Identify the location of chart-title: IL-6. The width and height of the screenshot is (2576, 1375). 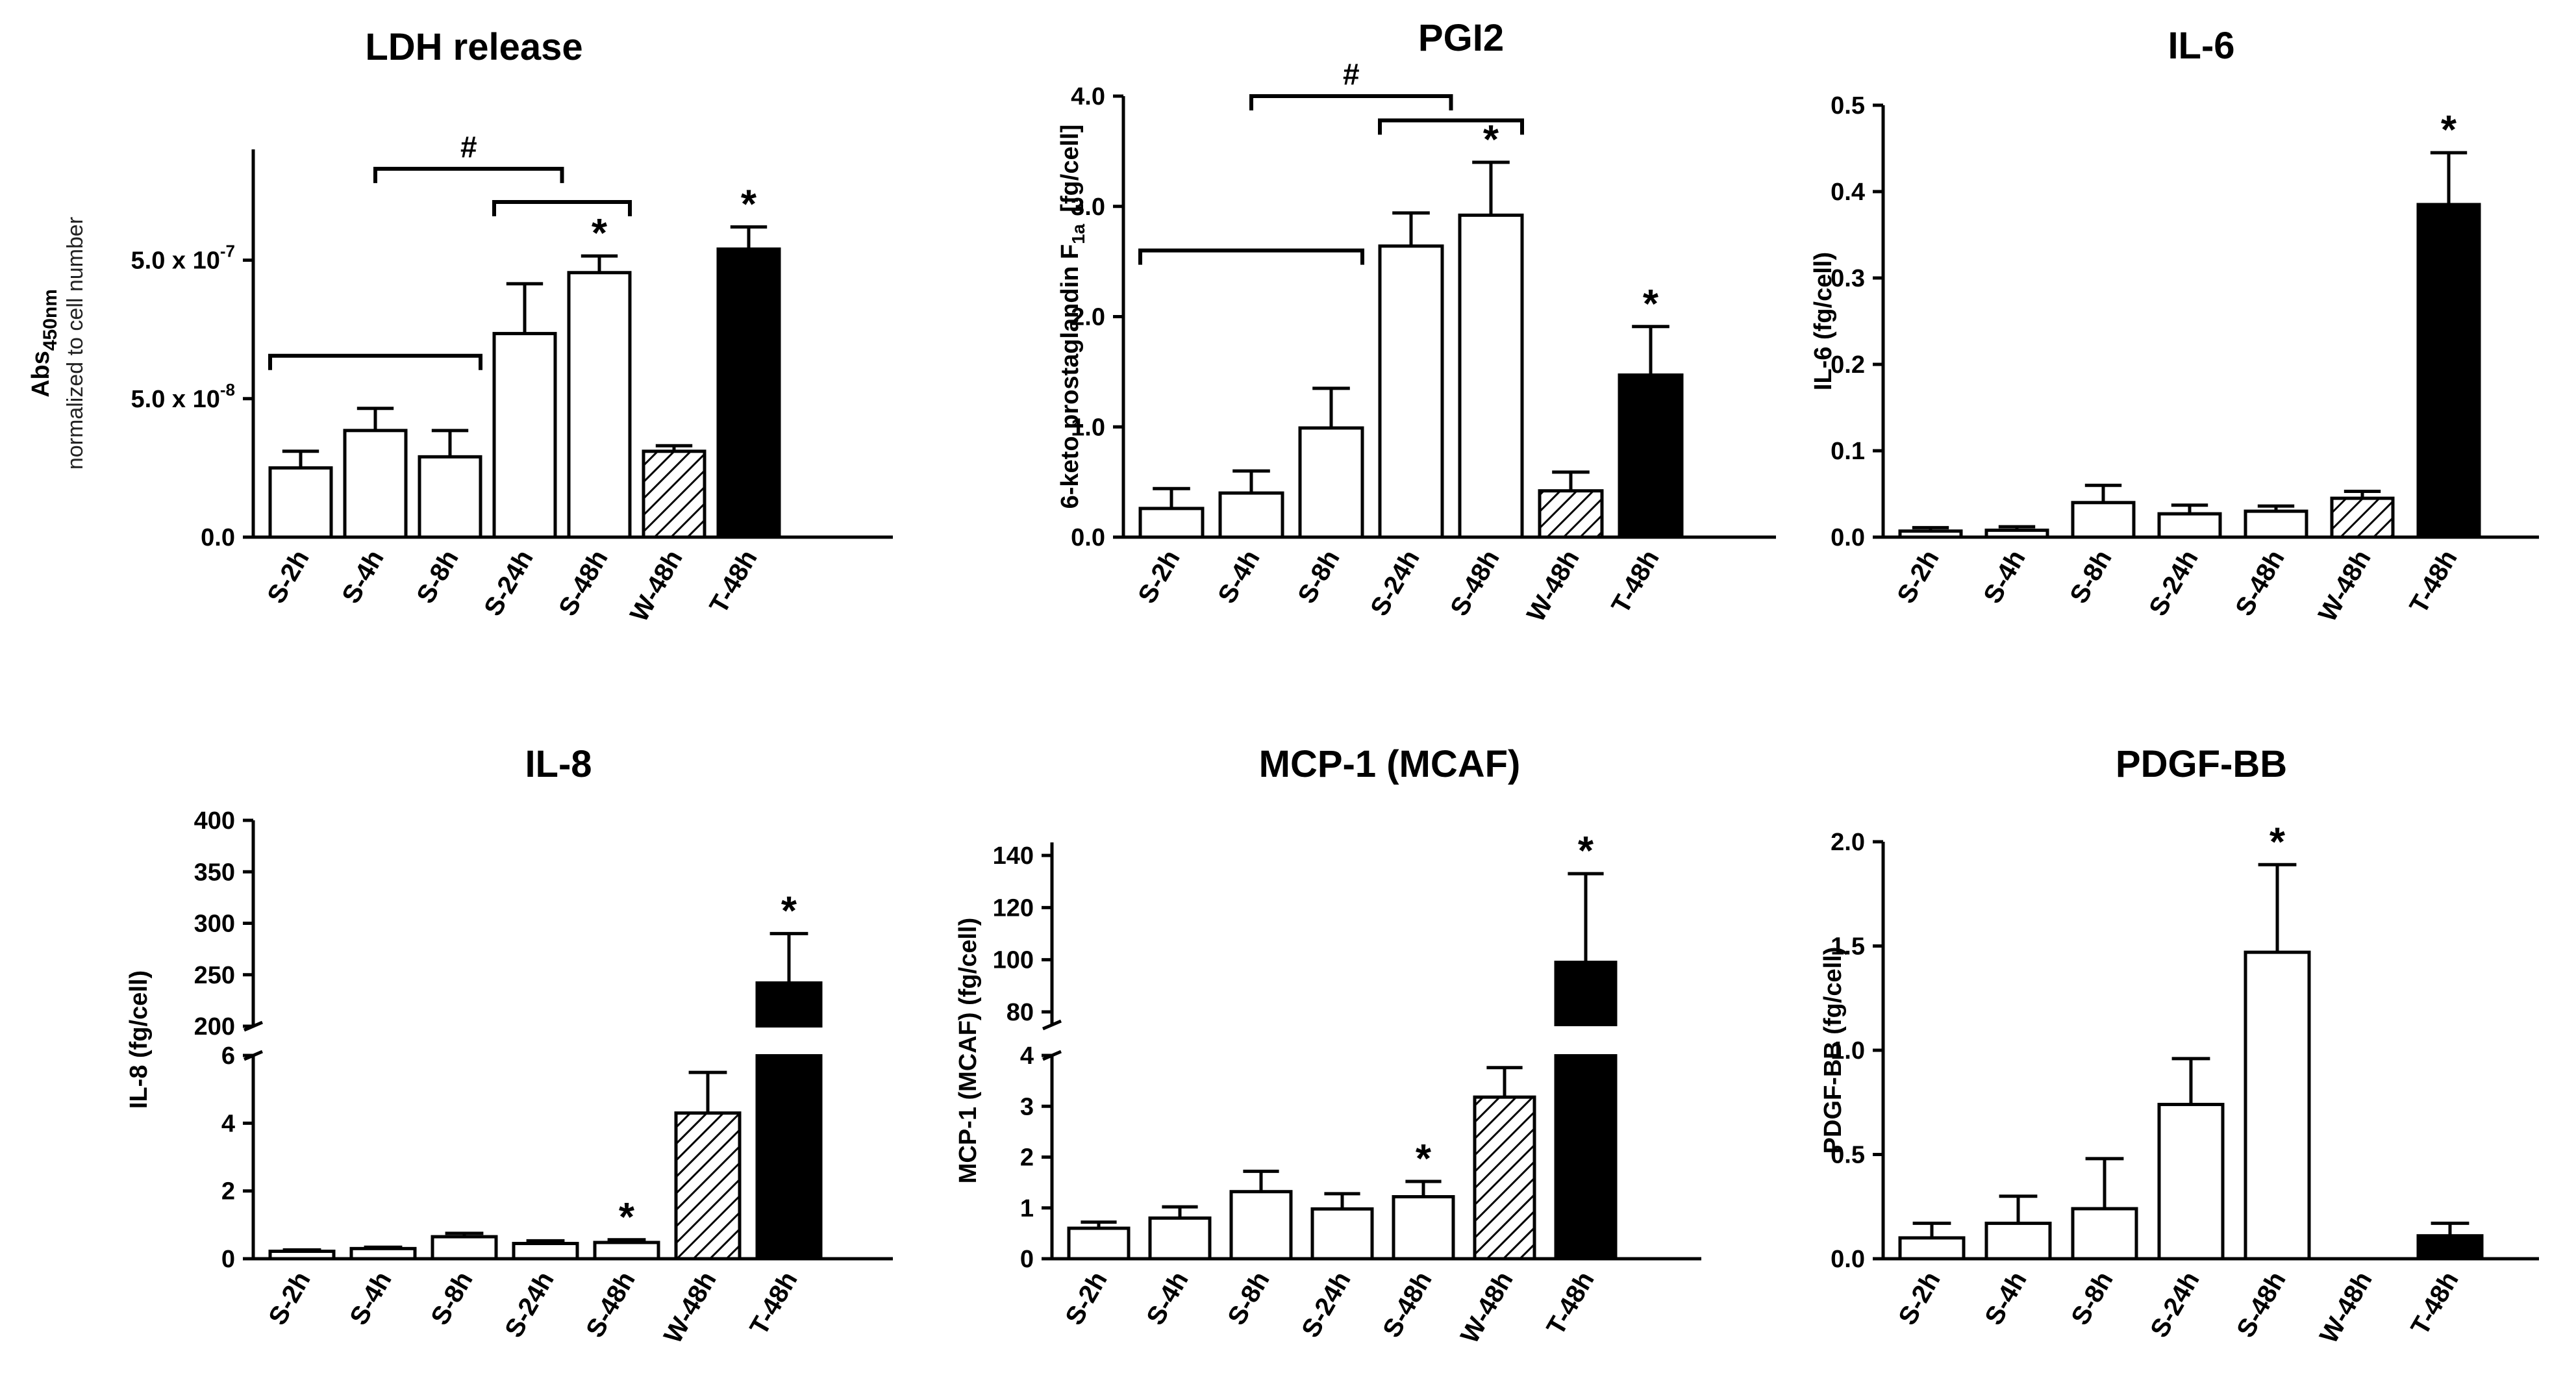
(2201, 46).